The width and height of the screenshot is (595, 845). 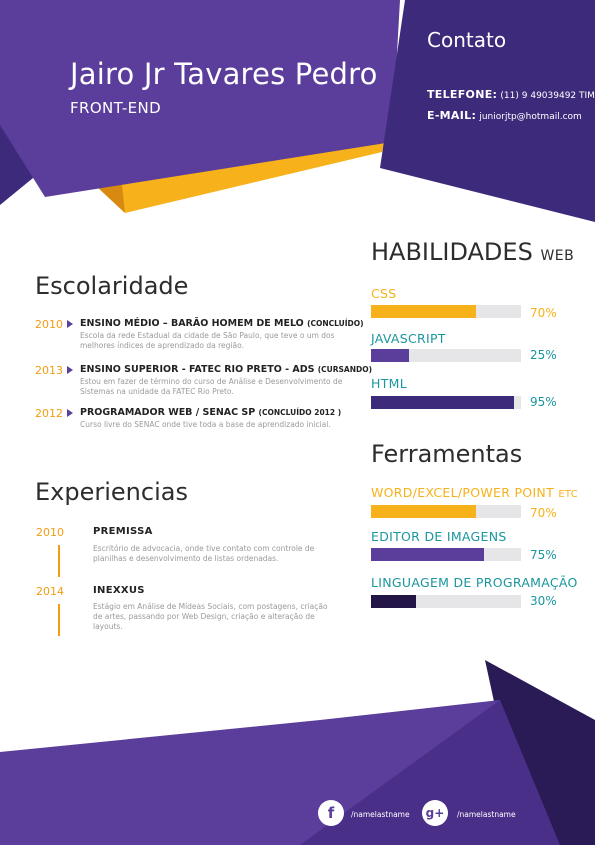 What do you see at coordinates (123, 531) in the screenshot?
I see `experience-item-title: PREMISSA` at bounding box center [123, 531].